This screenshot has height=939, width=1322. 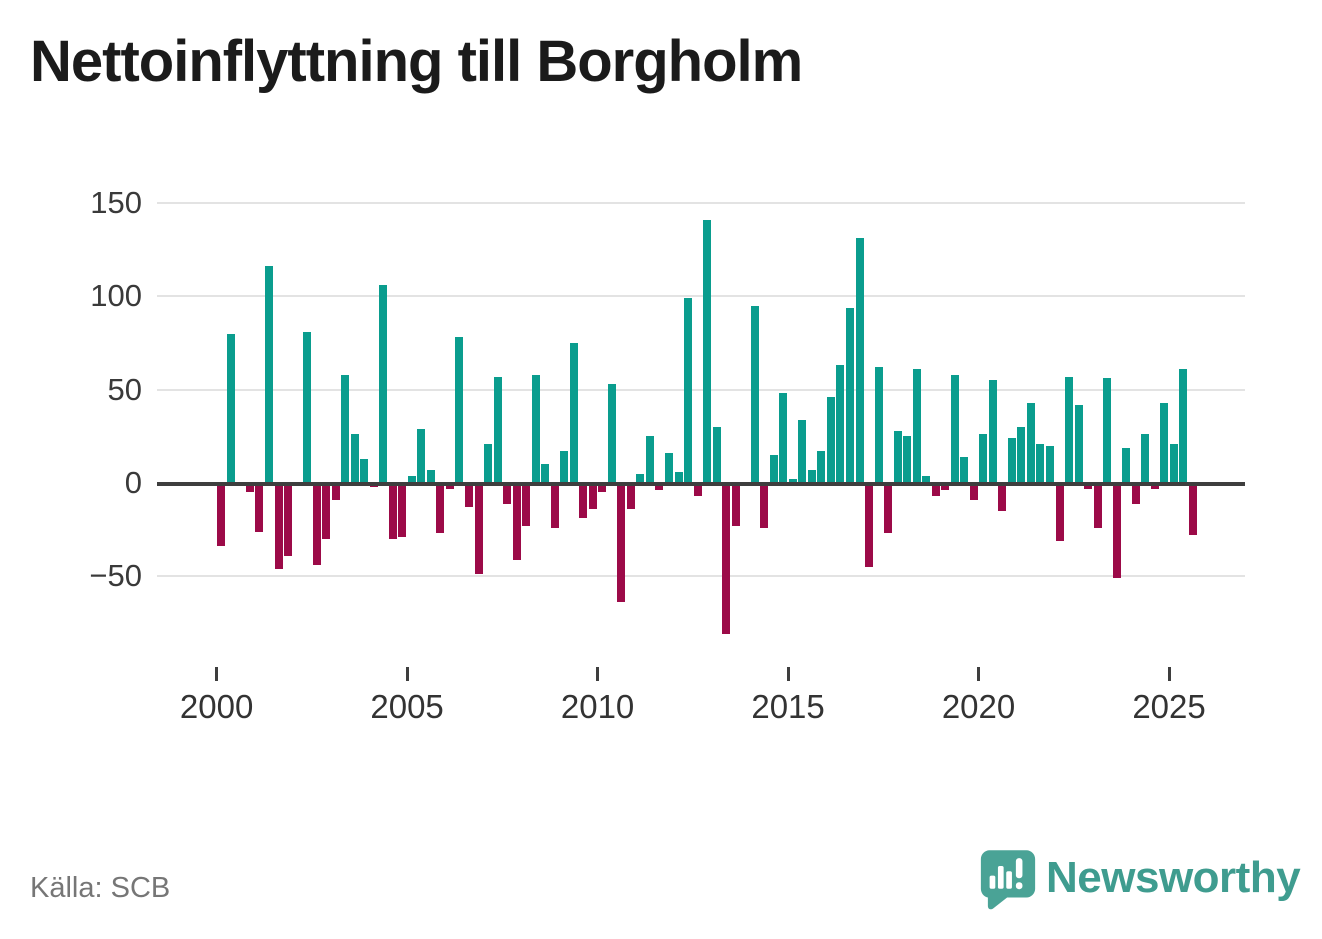 I want to click on bar-q45, so click(x=649, y=459).